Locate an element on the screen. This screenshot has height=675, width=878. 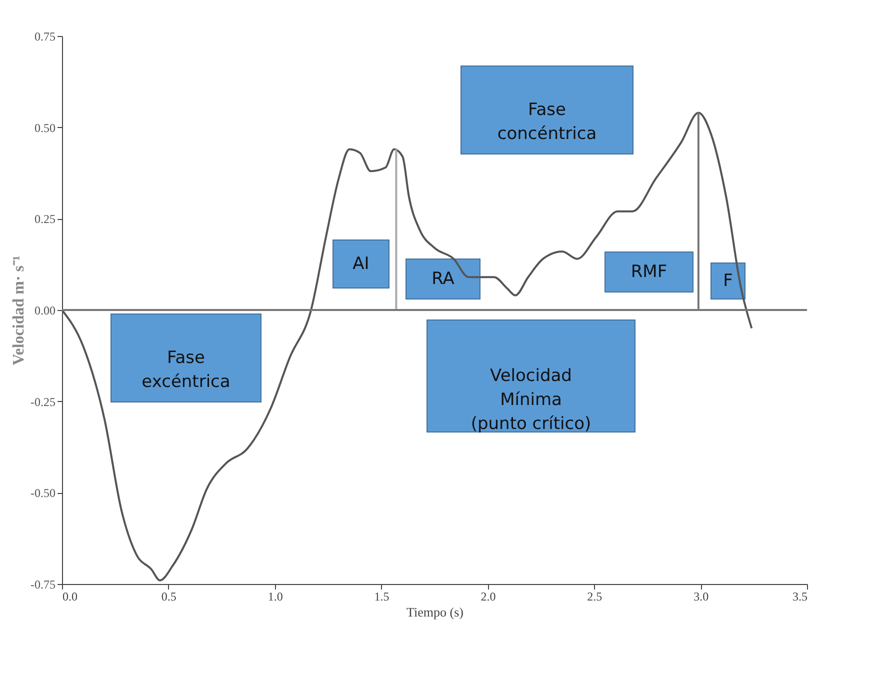
annotation: AI is located at coordinates (361, 264).